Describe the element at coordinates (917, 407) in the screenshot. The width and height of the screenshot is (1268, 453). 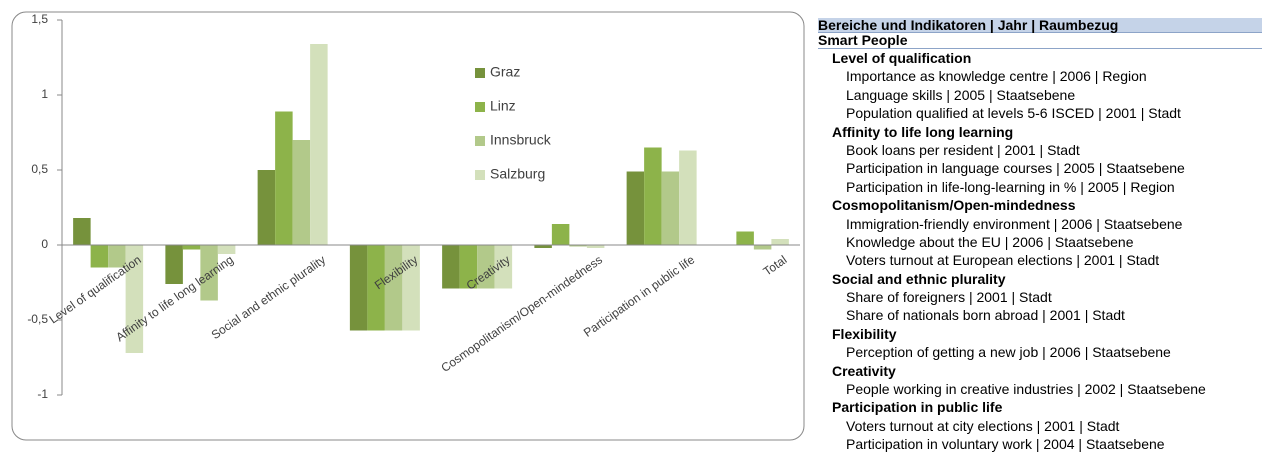
I see `group-title: Participation in public life` at that location.